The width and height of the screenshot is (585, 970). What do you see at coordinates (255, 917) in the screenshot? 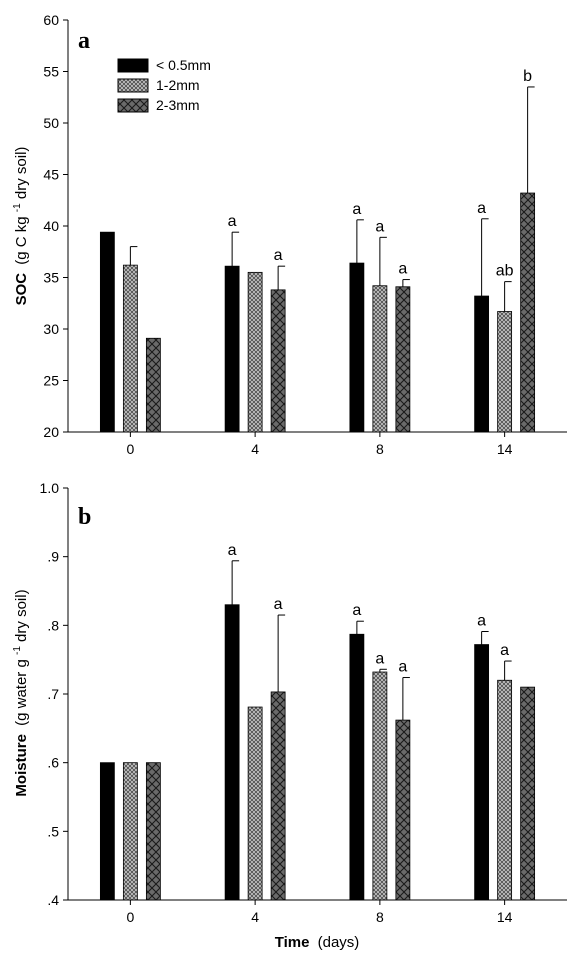
I see `p1-x-tick-label: 4` at bounding box center [255, 917].